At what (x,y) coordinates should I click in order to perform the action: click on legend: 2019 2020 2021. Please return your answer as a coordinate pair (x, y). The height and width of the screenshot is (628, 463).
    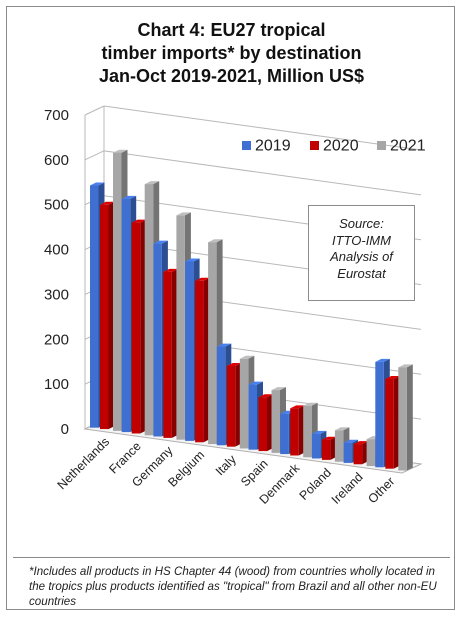
    Looking at the image, I should click on (334, 146).